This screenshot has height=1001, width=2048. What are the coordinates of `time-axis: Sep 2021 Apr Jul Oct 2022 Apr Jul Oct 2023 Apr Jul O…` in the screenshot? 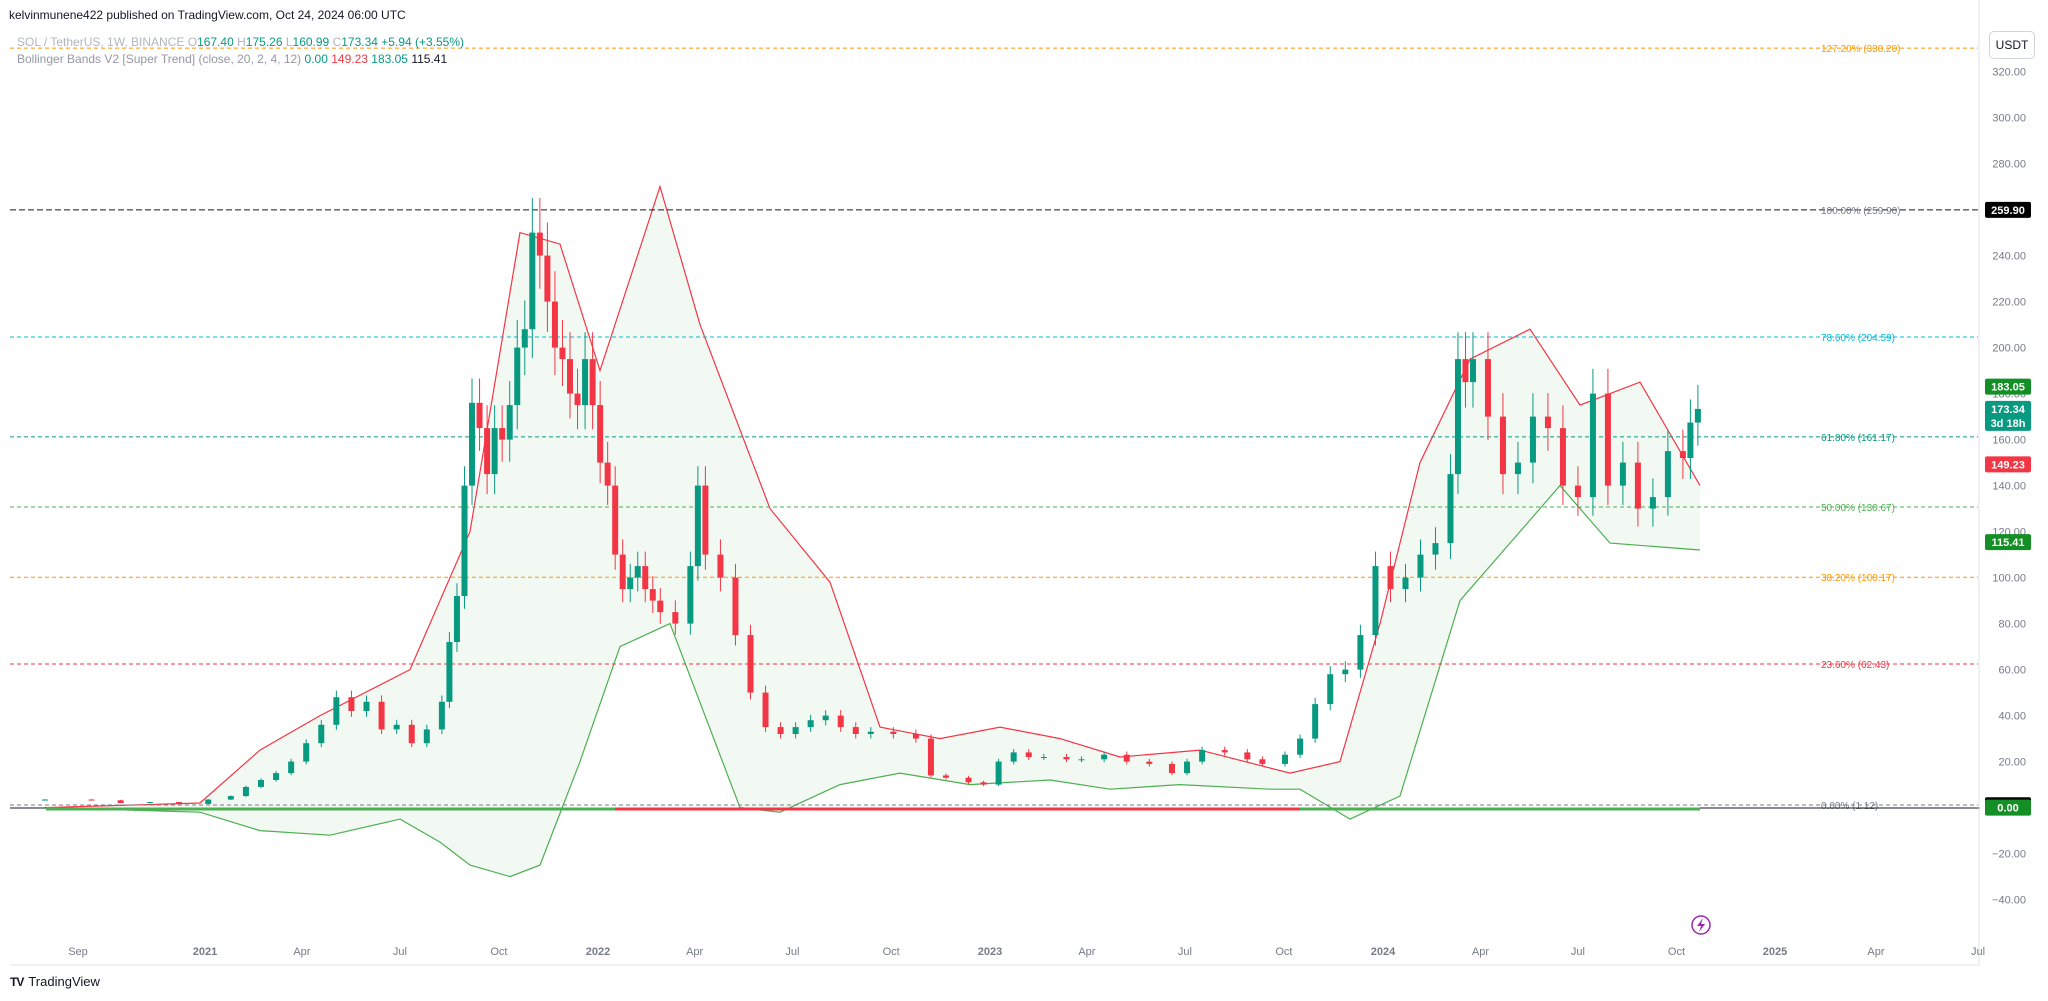 It's located at (1026, 952).